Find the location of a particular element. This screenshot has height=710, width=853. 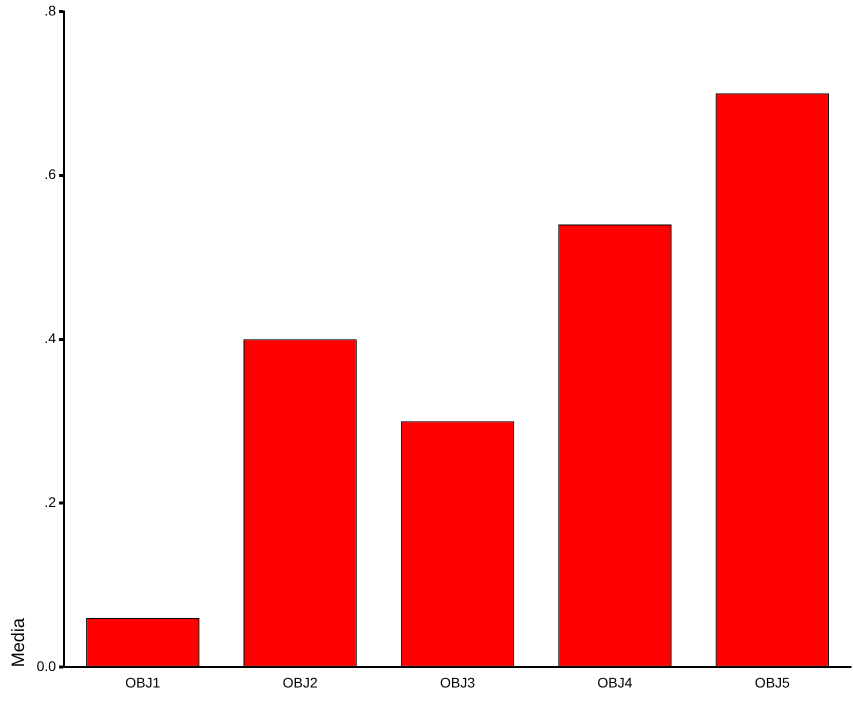

y-tick-label: 0.0 is located at coordinates (46, 666).